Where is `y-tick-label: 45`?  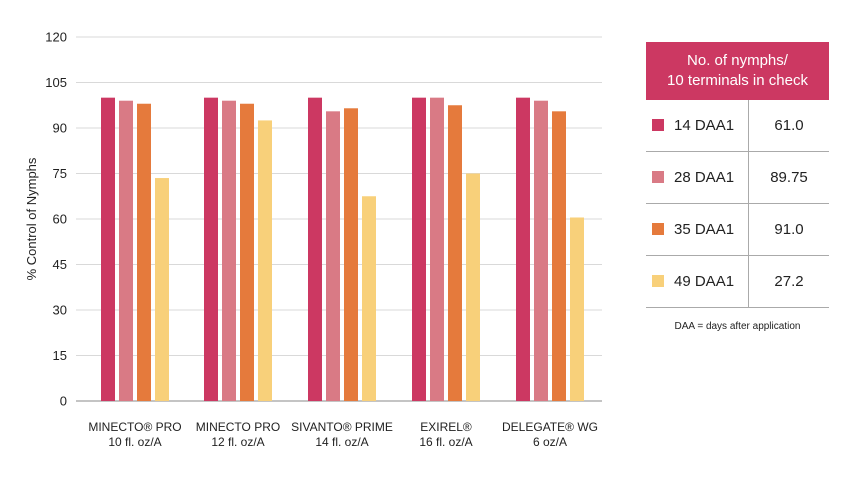 y-tick-label: 45 is located at coordinates (60, 264).